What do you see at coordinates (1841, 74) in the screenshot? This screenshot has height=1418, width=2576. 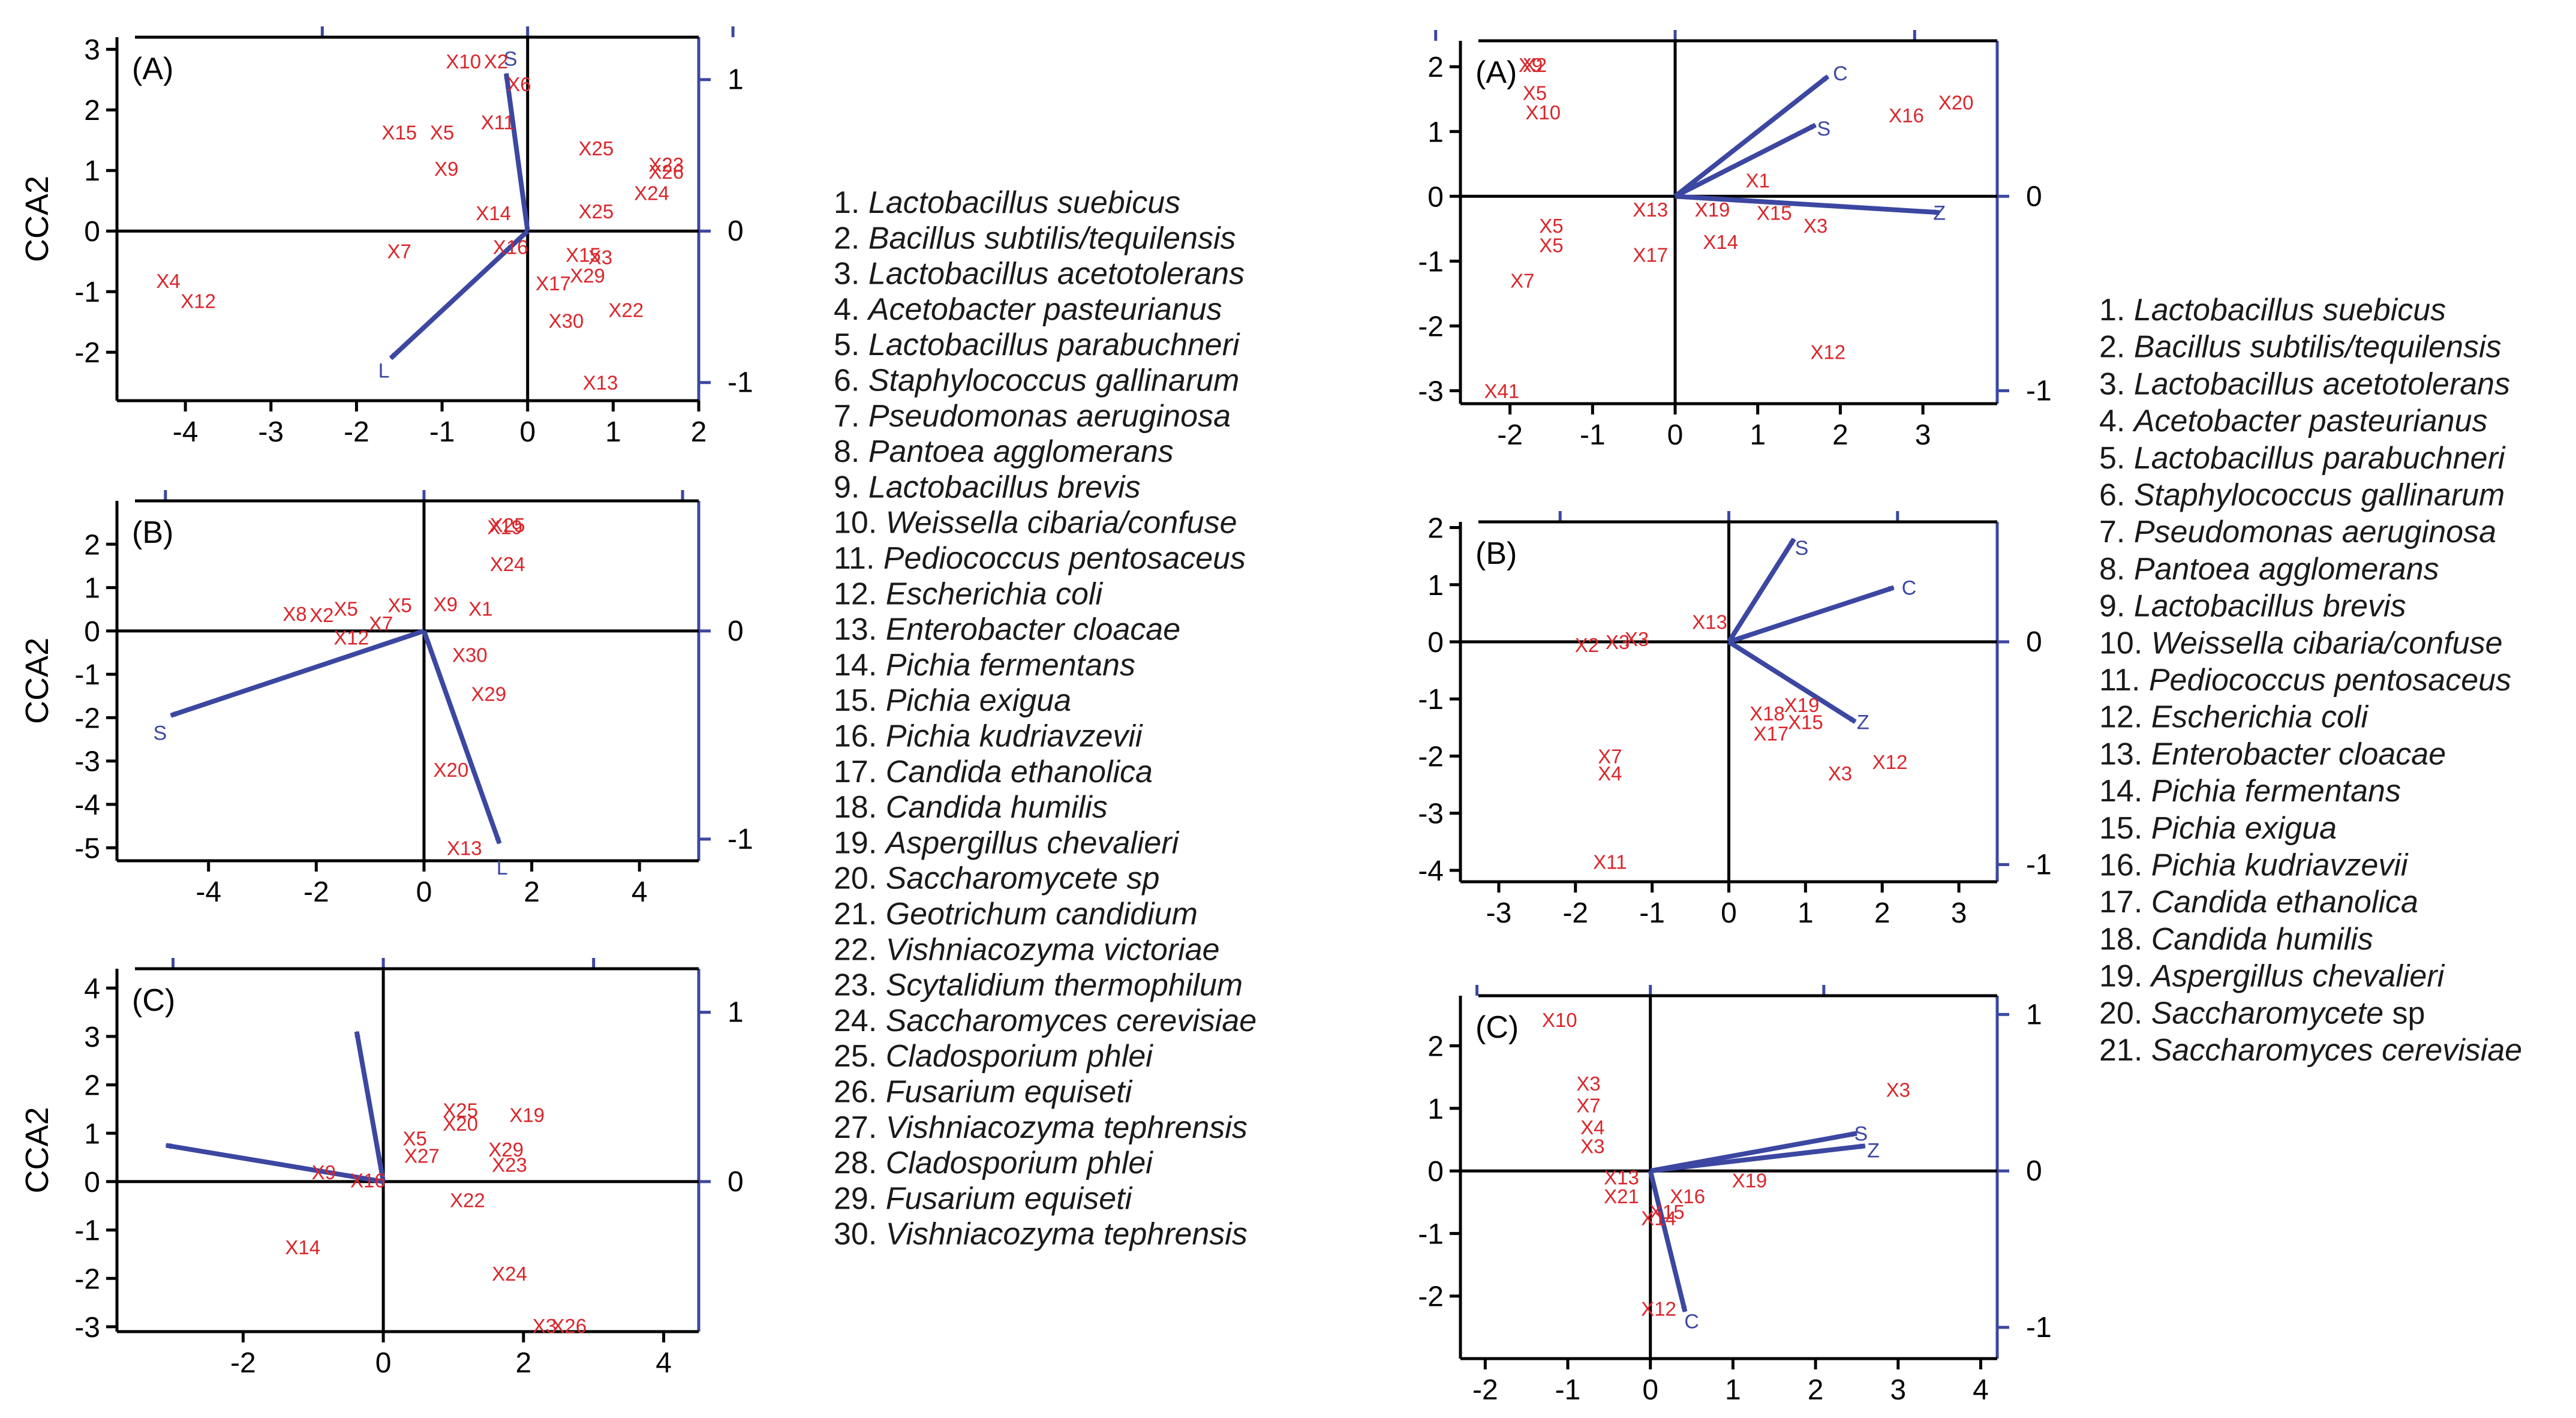 I see `arrow-label: C` at bounding box center [1841, 74].